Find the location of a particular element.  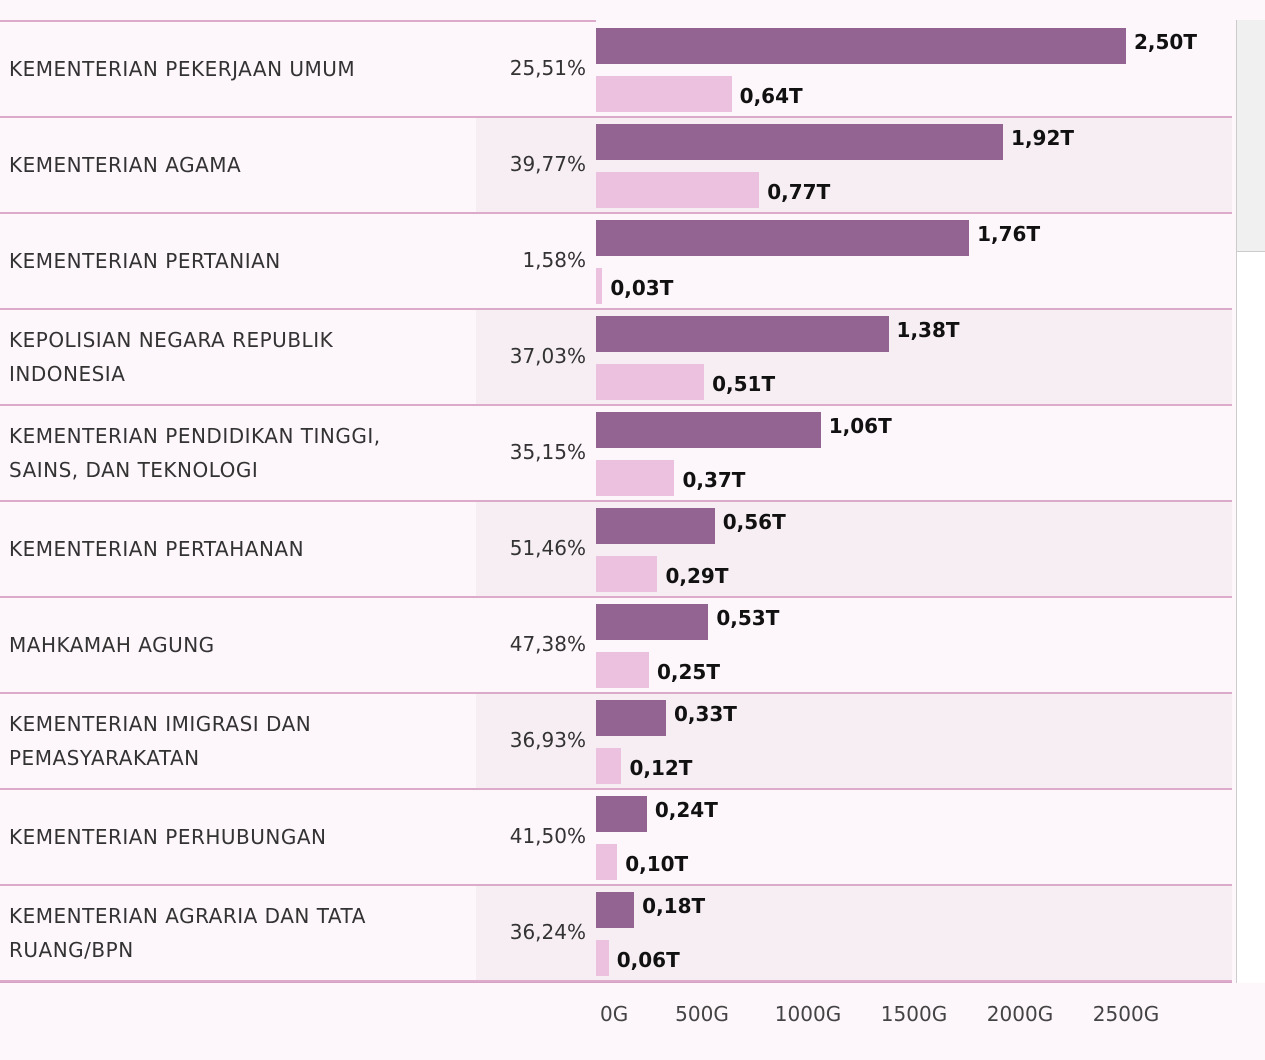

value-label: 0,06T is located at coordinates (648, 960).